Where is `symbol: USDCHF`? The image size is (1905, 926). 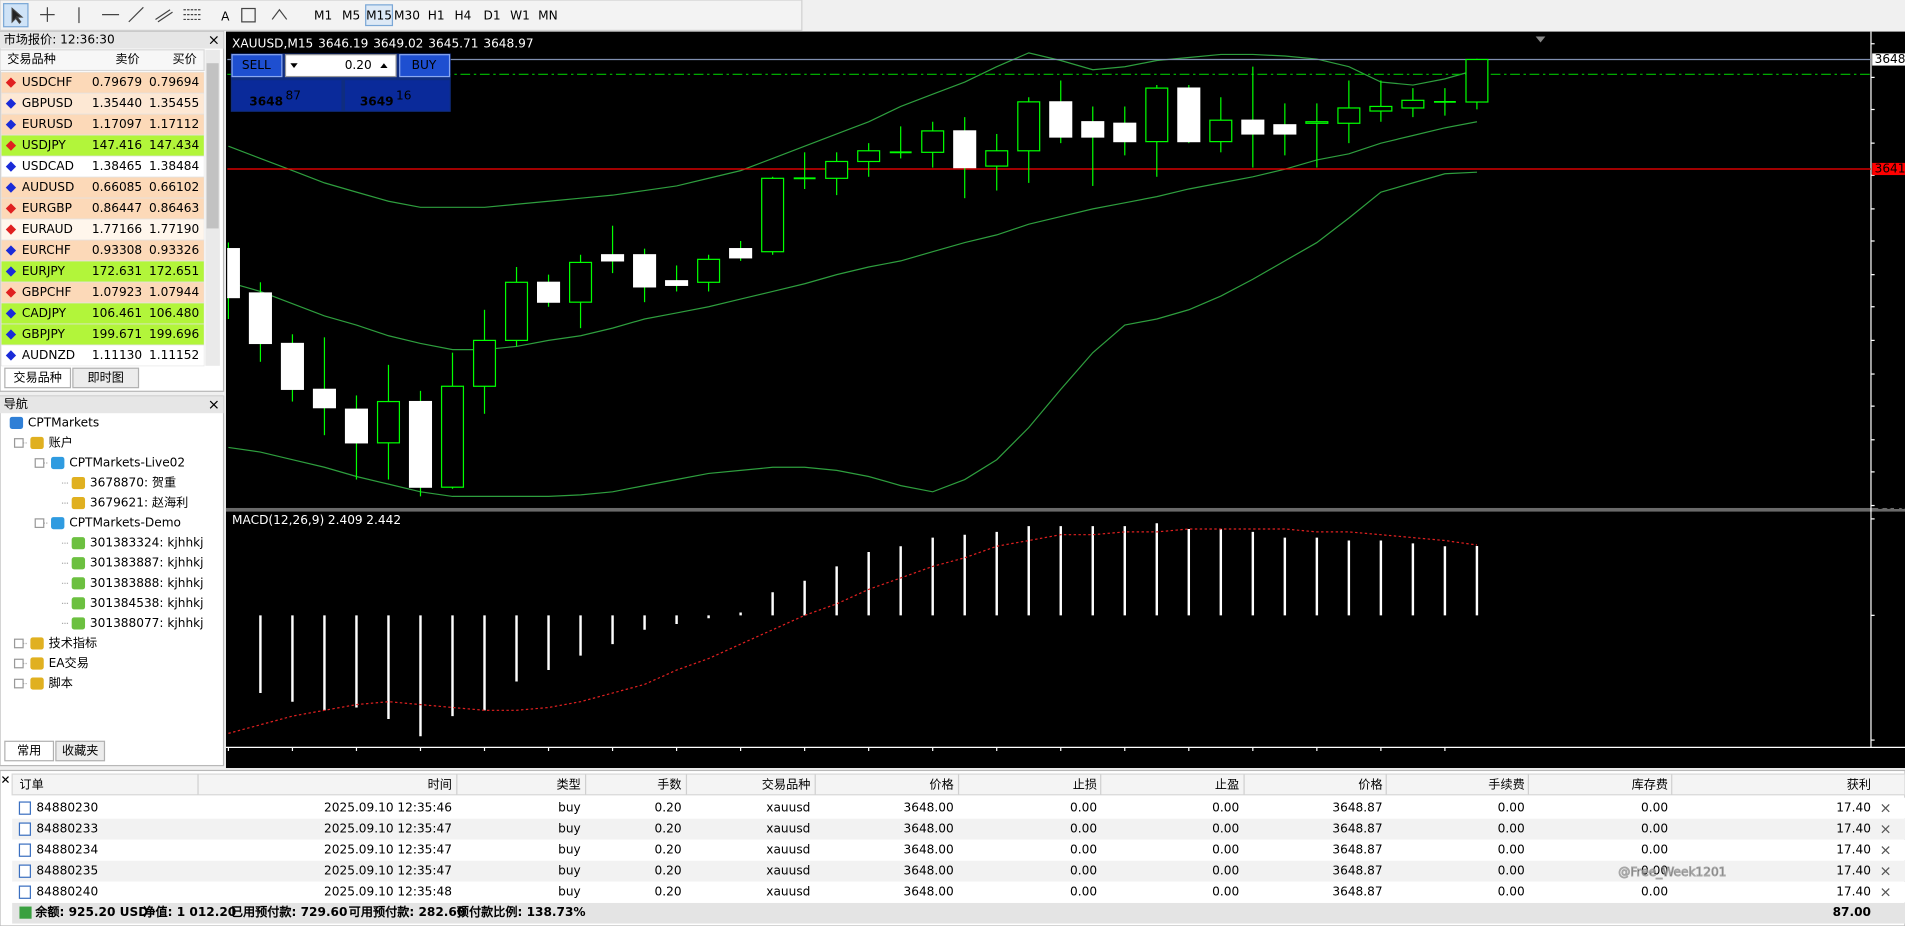
symbol: USDCHF is located at coordinates (47, 82).